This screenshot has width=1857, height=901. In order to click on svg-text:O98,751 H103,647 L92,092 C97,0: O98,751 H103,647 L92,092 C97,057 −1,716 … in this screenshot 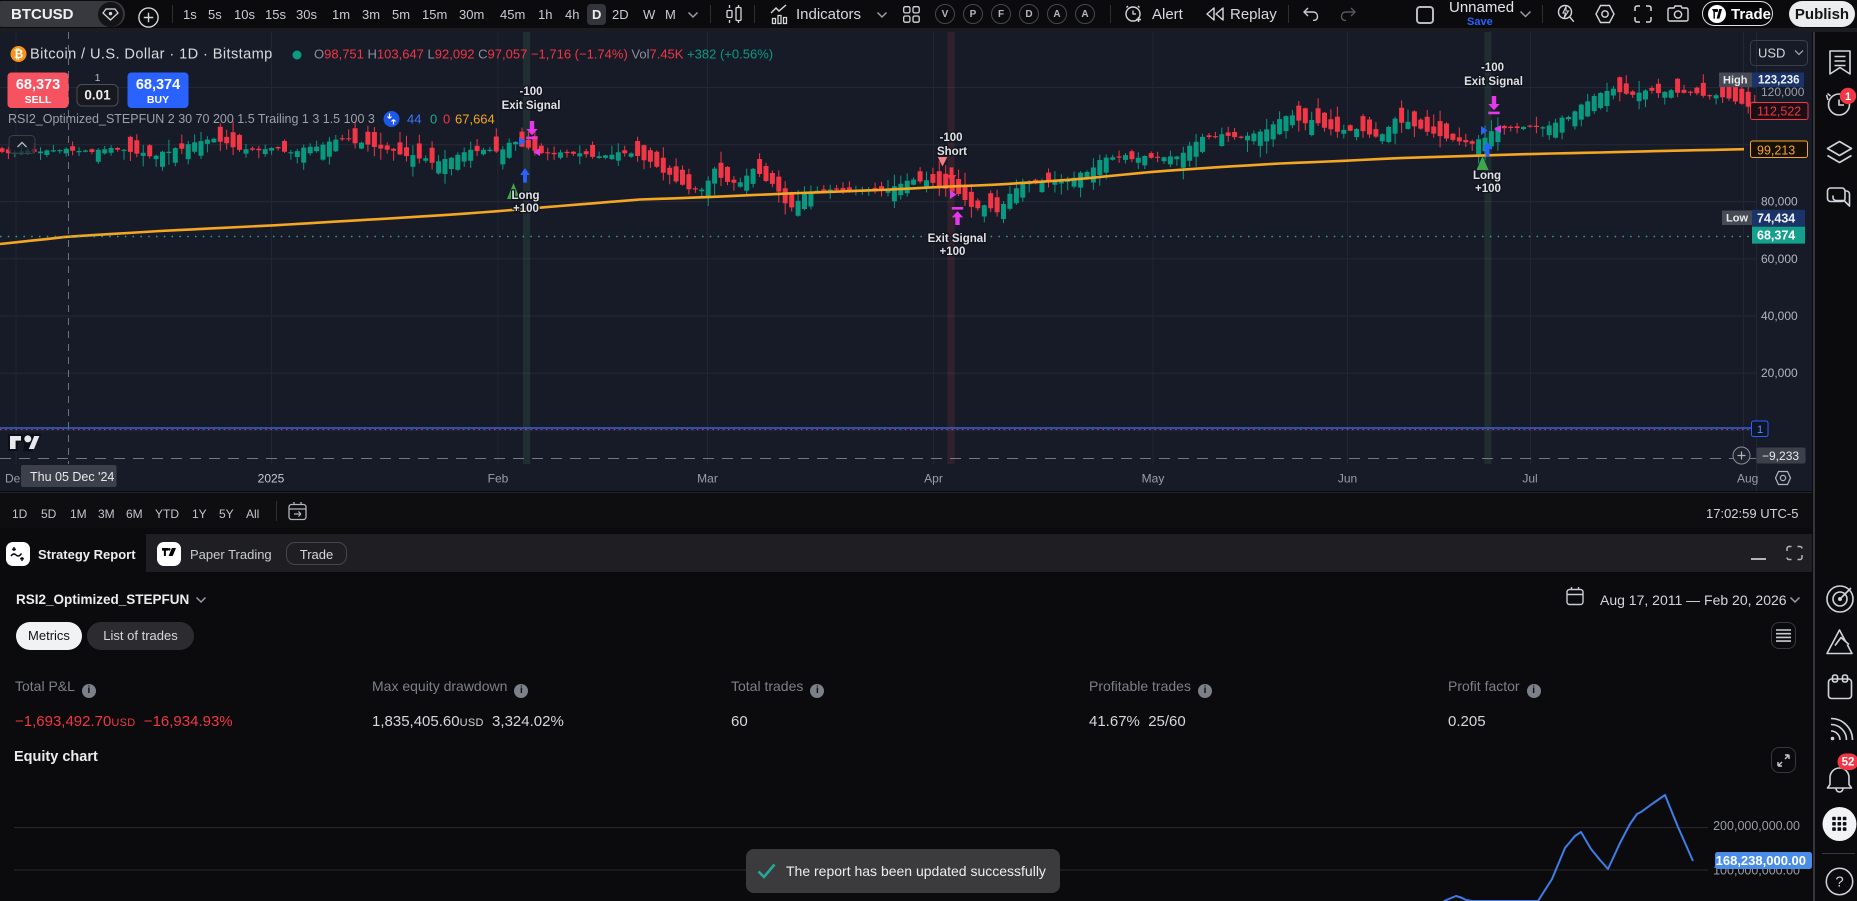, I will do `click(543, 54)`.